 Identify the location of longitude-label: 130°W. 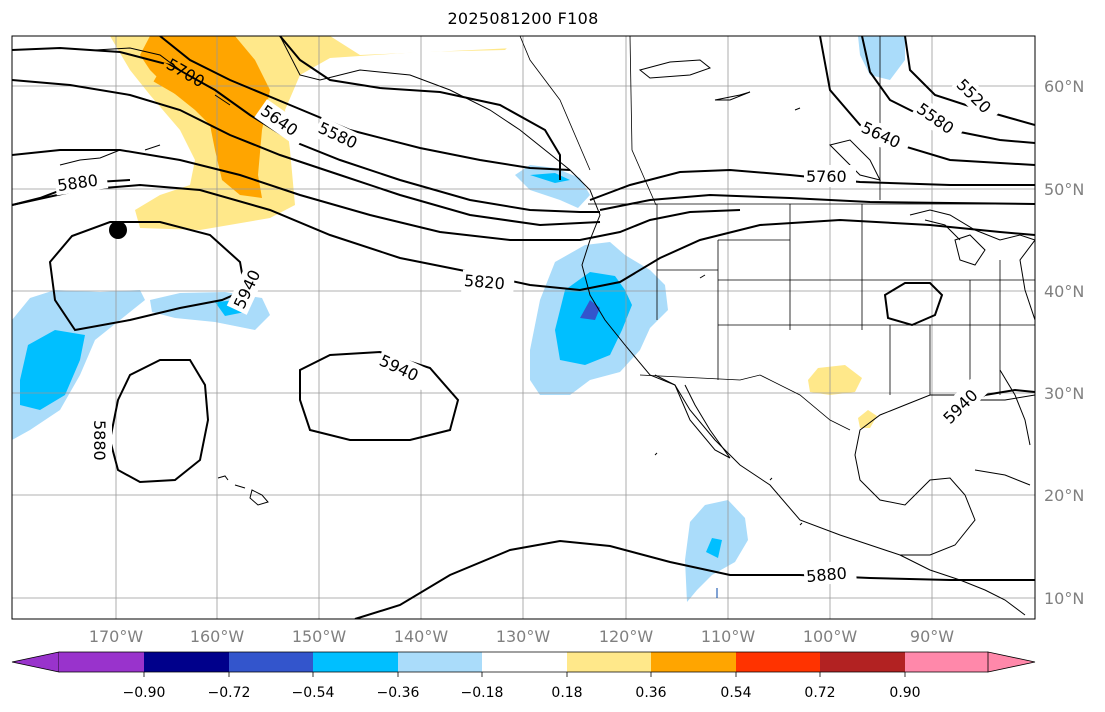
(523, 636).